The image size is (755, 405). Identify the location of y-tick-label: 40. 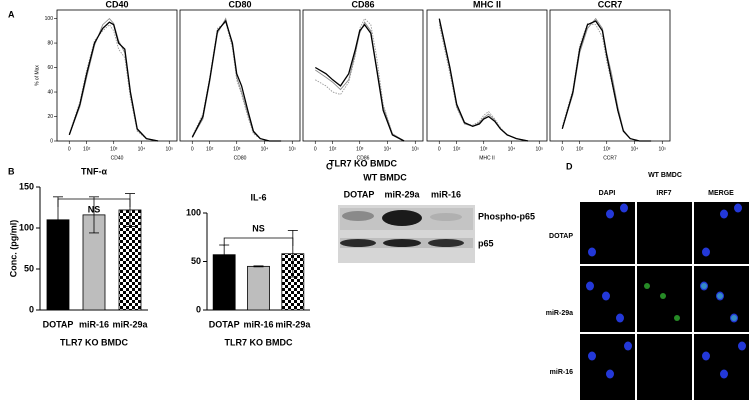
(50, 92).